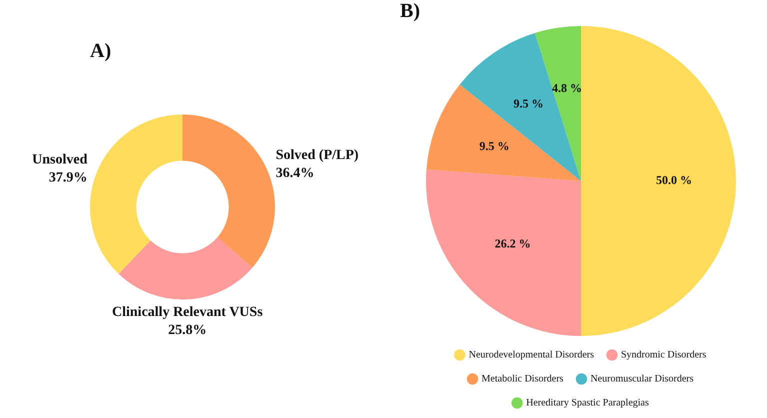  Describe the element at coordinates (60, 160) in the screenshot. I see `slice-label: Unsolved` at that location.